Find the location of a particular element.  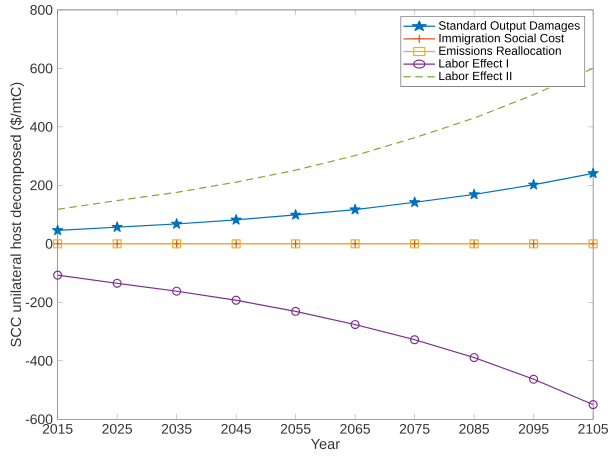

x-tick-label: 2095 is located at coordinates (533, 429).